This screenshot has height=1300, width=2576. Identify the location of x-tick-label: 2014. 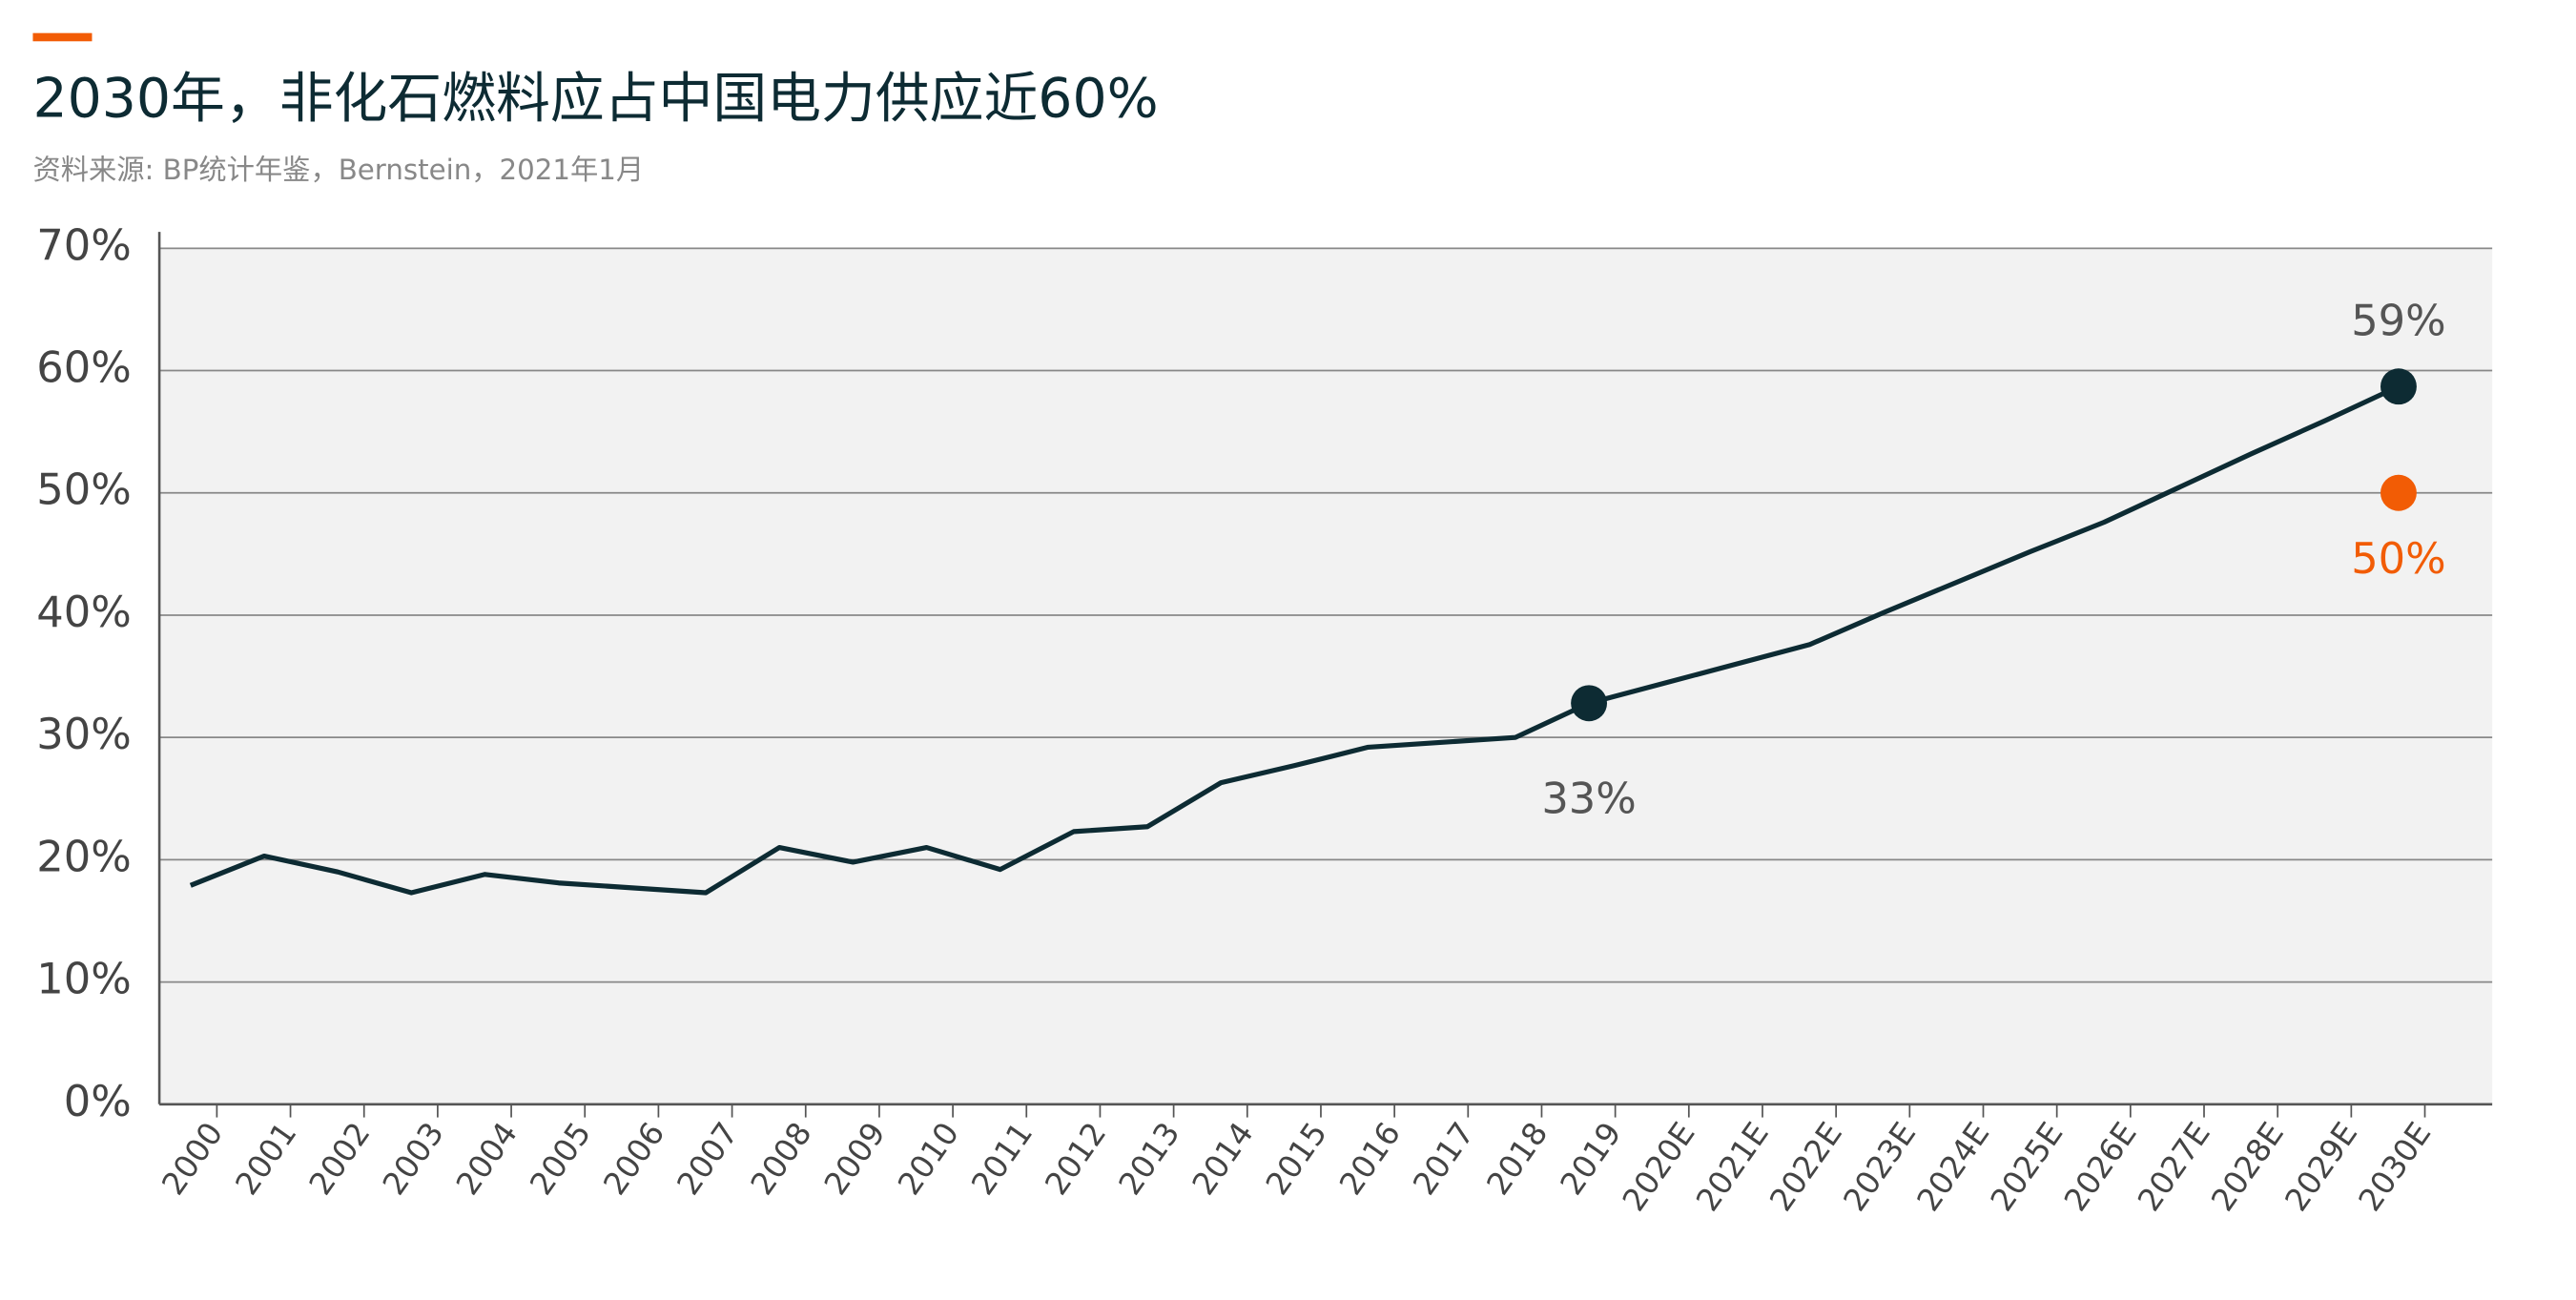
(1223, 1159).